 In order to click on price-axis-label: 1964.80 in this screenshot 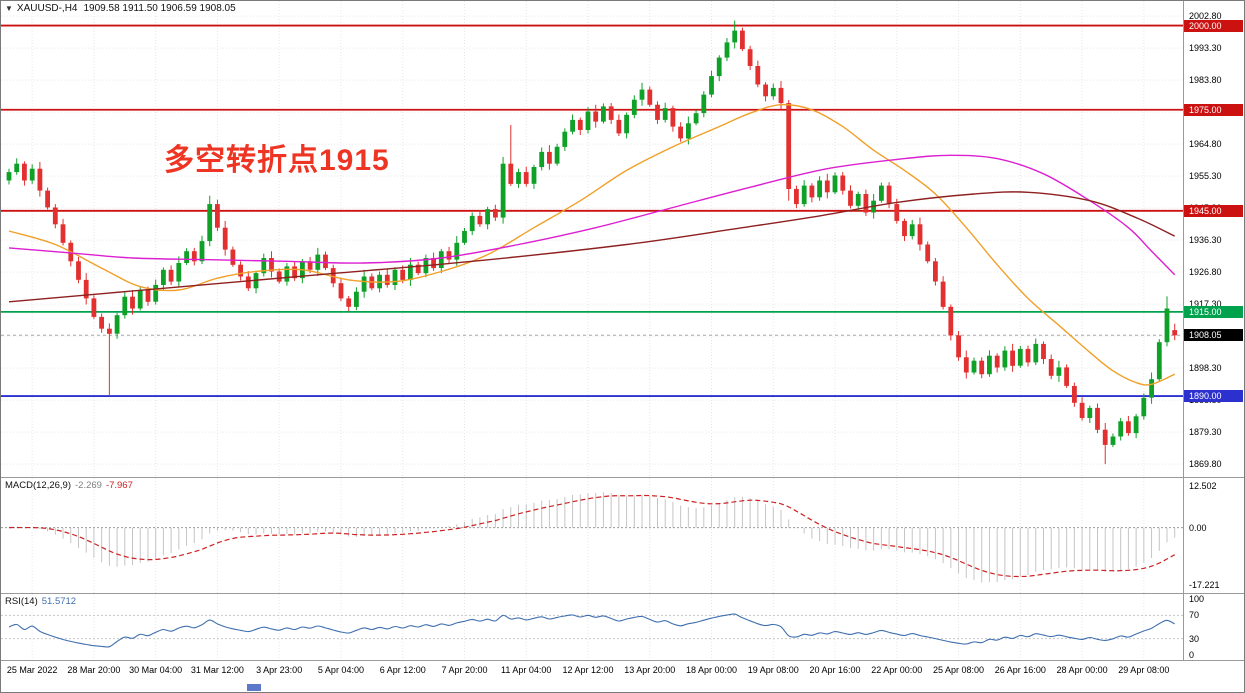, I will do `click(1205, 144)`.